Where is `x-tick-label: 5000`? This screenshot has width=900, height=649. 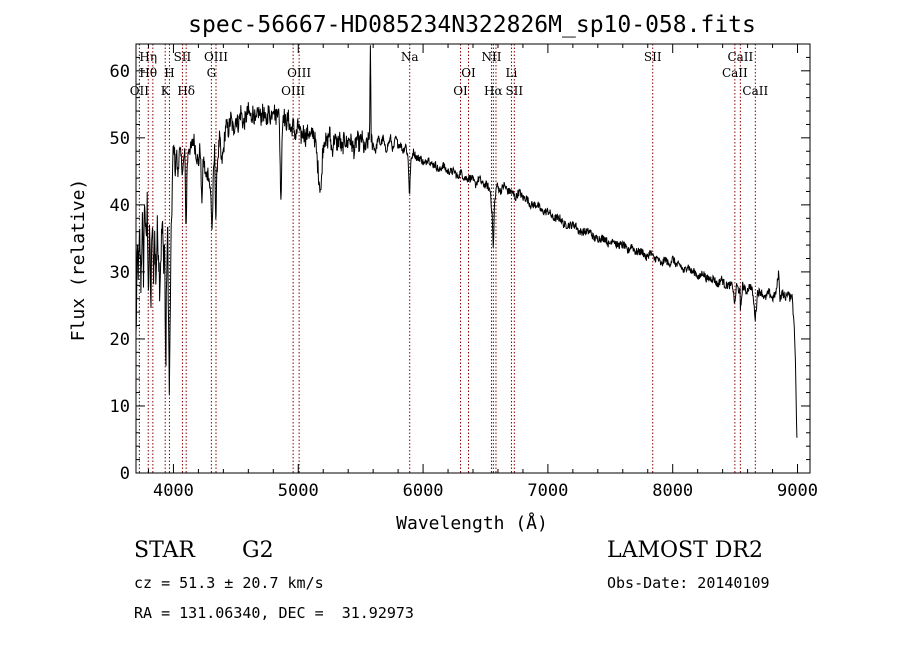 x-tick-label: 5000 is located at coordinates (298, 491).